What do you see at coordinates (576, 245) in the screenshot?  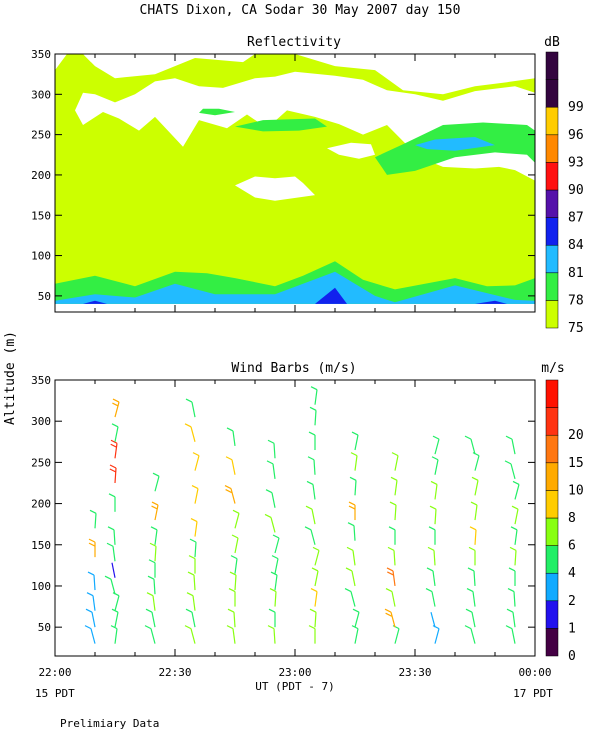 I see `reflectivity-colorbar-label: 84` at bounding box center [576, 245].